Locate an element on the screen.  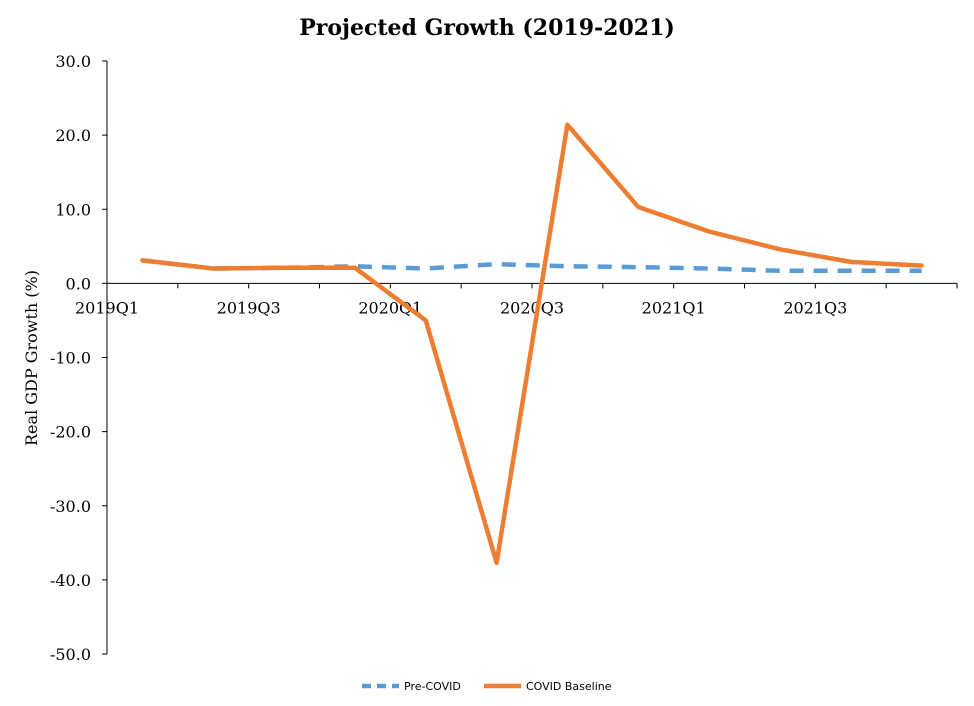
x-axis: 2019Q1 2019Q3 2020Q1 2020Q3 2021Q1 2021Q3 is located at coordinates (516, 299).